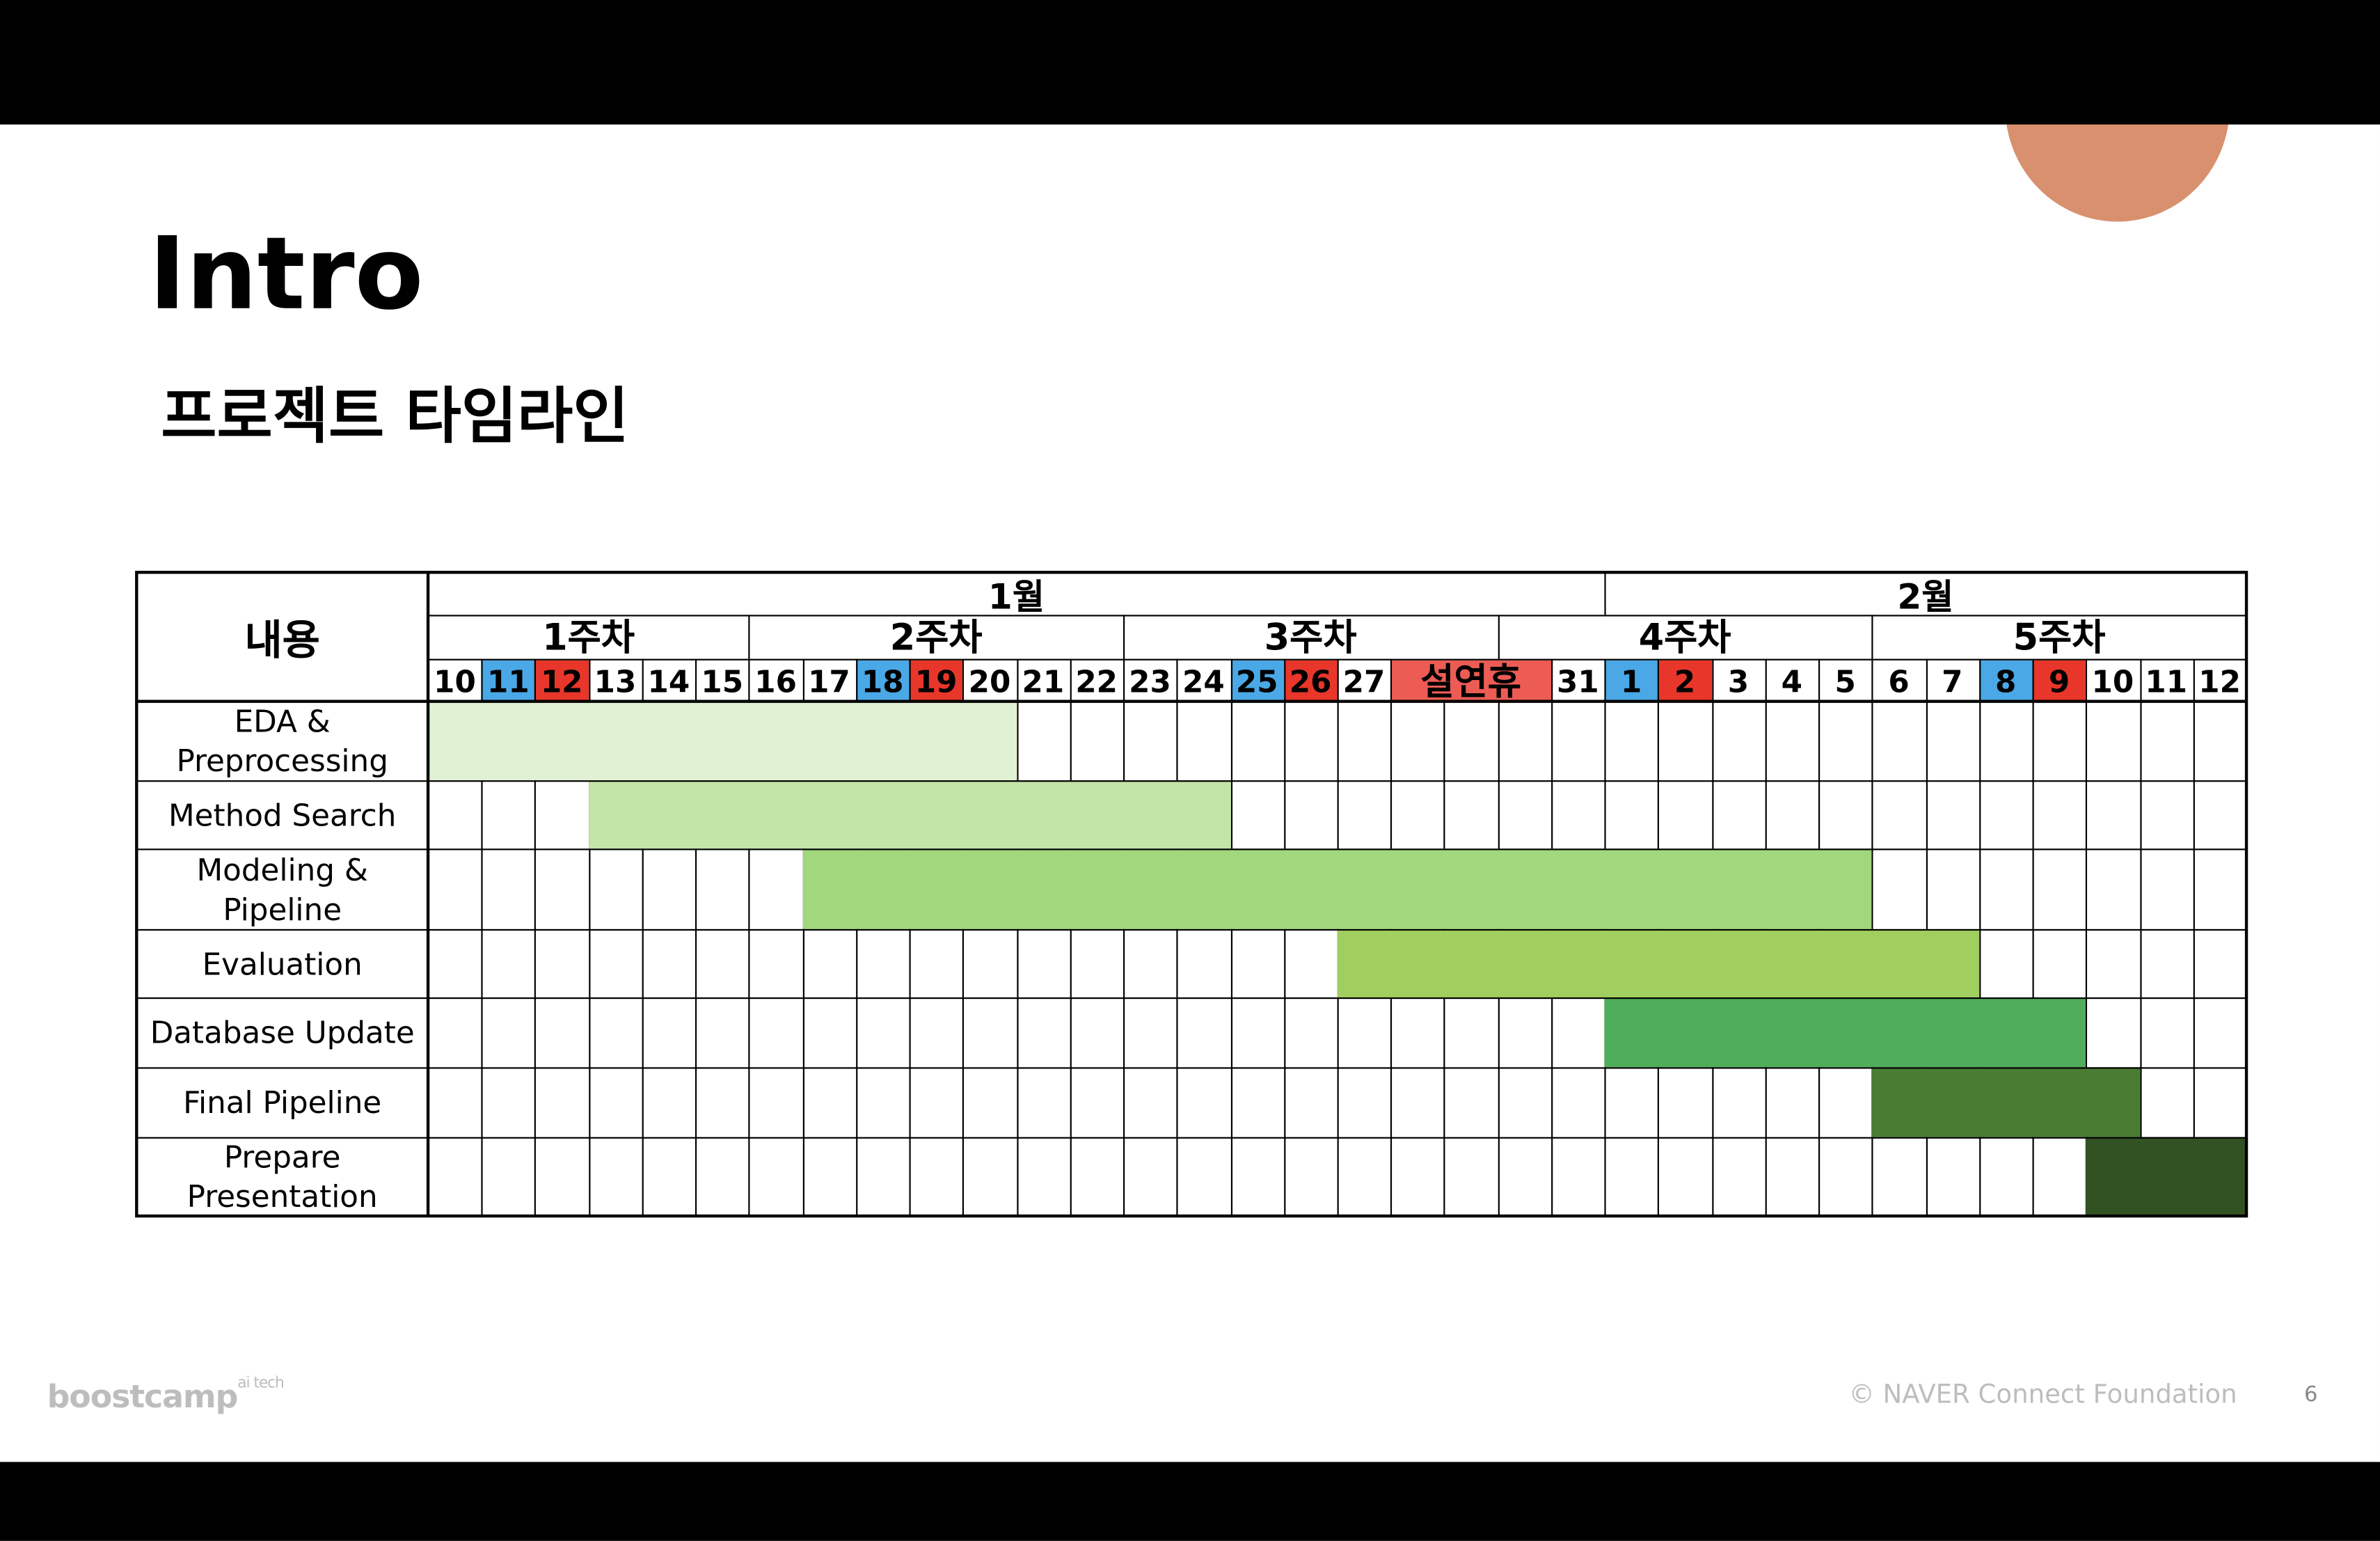 This screenshot has width=2380, height=1541. I want to click on day-header: 6, so click(1899, 681).